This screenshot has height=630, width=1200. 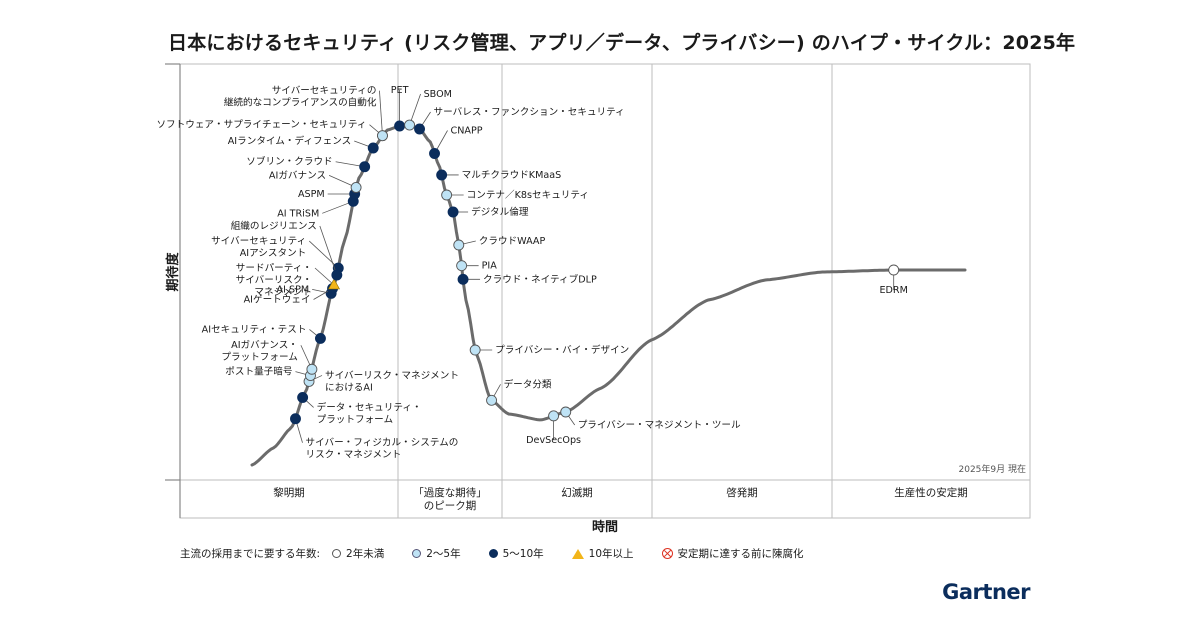 I want to click on phase-label: 「過度な期待」のピーク期, so click(x=450, y=499).